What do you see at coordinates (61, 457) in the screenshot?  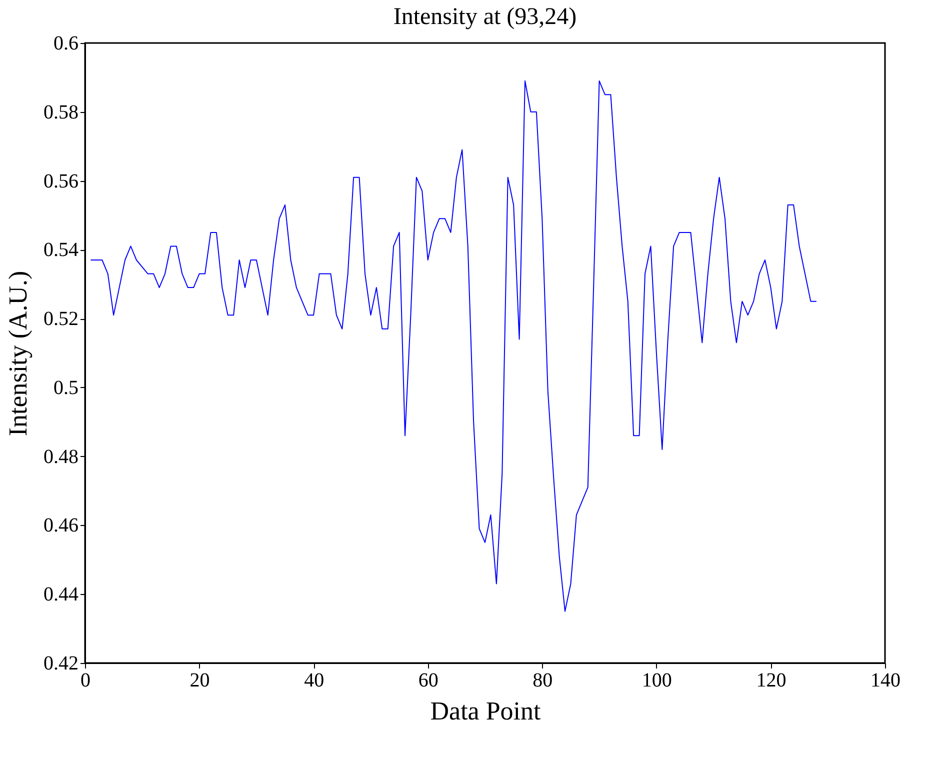 I see `y-tick-label: 0.48` at bounding box center [61, 457].